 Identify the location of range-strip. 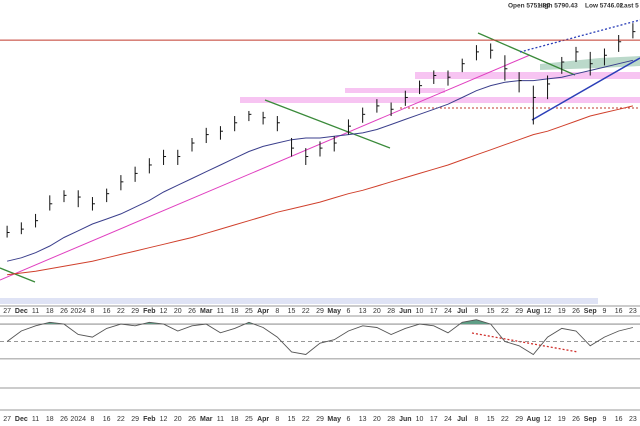
(299, 301).